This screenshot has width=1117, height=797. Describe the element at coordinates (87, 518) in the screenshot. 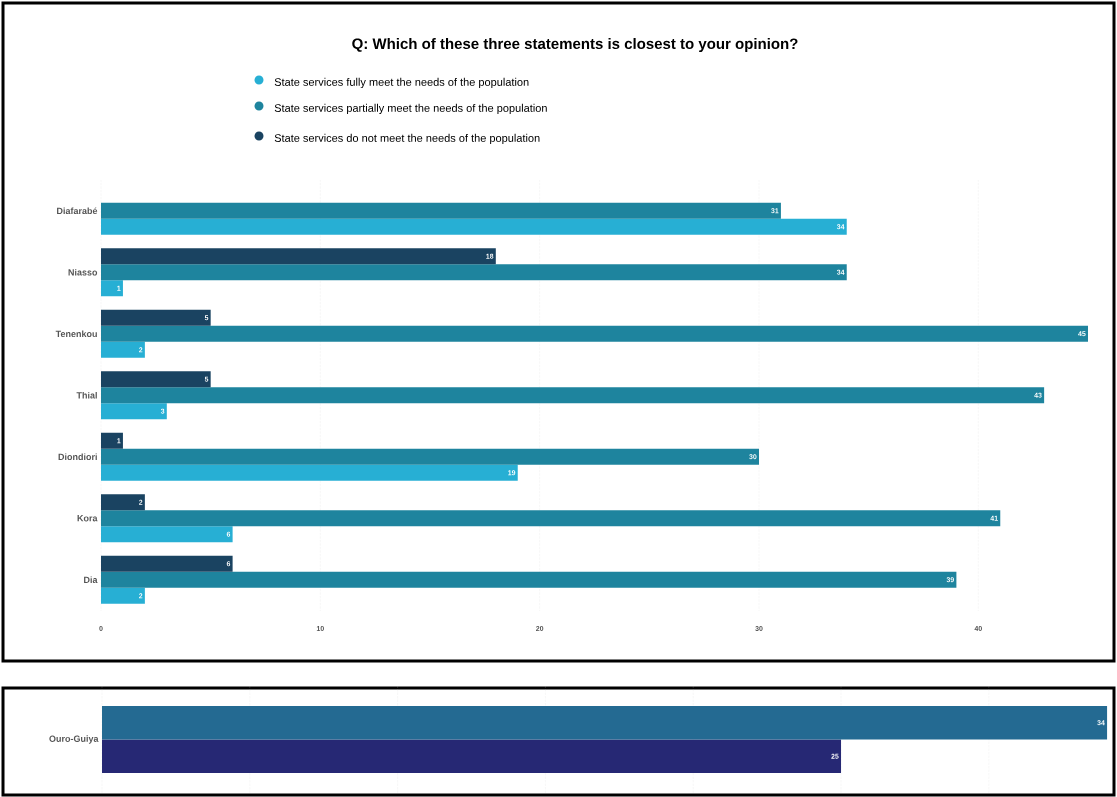

I see `y-tick-label: Kora` at that location.